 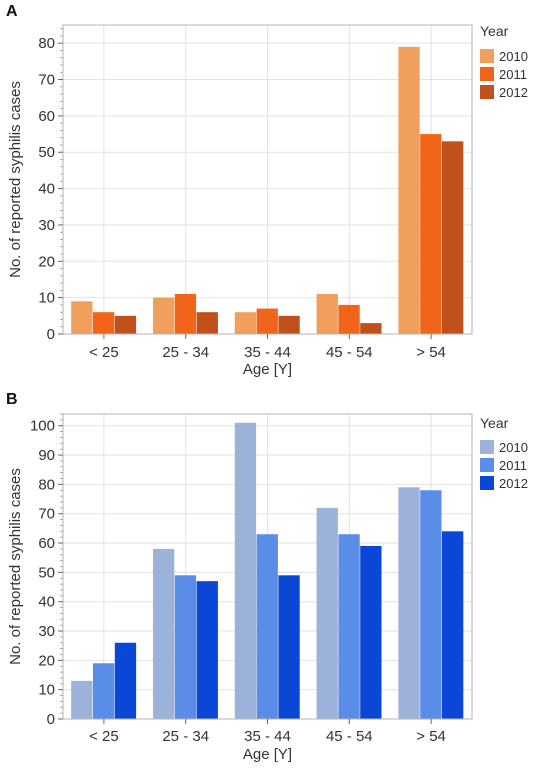 What do you see at coordinates (46, 631) in the screenshot?
I see `panel-b-y-tick-label: 30` at bounding box center [46, 631].